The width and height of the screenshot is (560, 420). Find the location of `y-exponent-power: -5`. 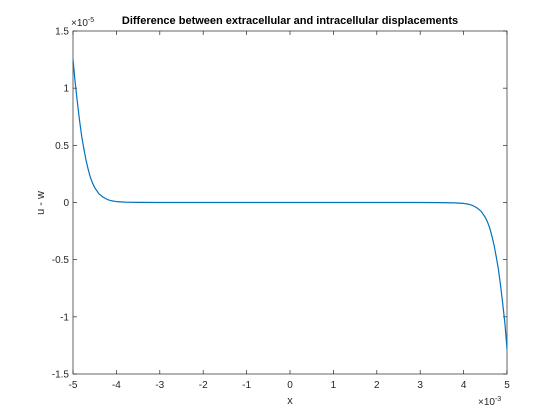

y-exponent-power: -5 is located at coordinates (91, 20).